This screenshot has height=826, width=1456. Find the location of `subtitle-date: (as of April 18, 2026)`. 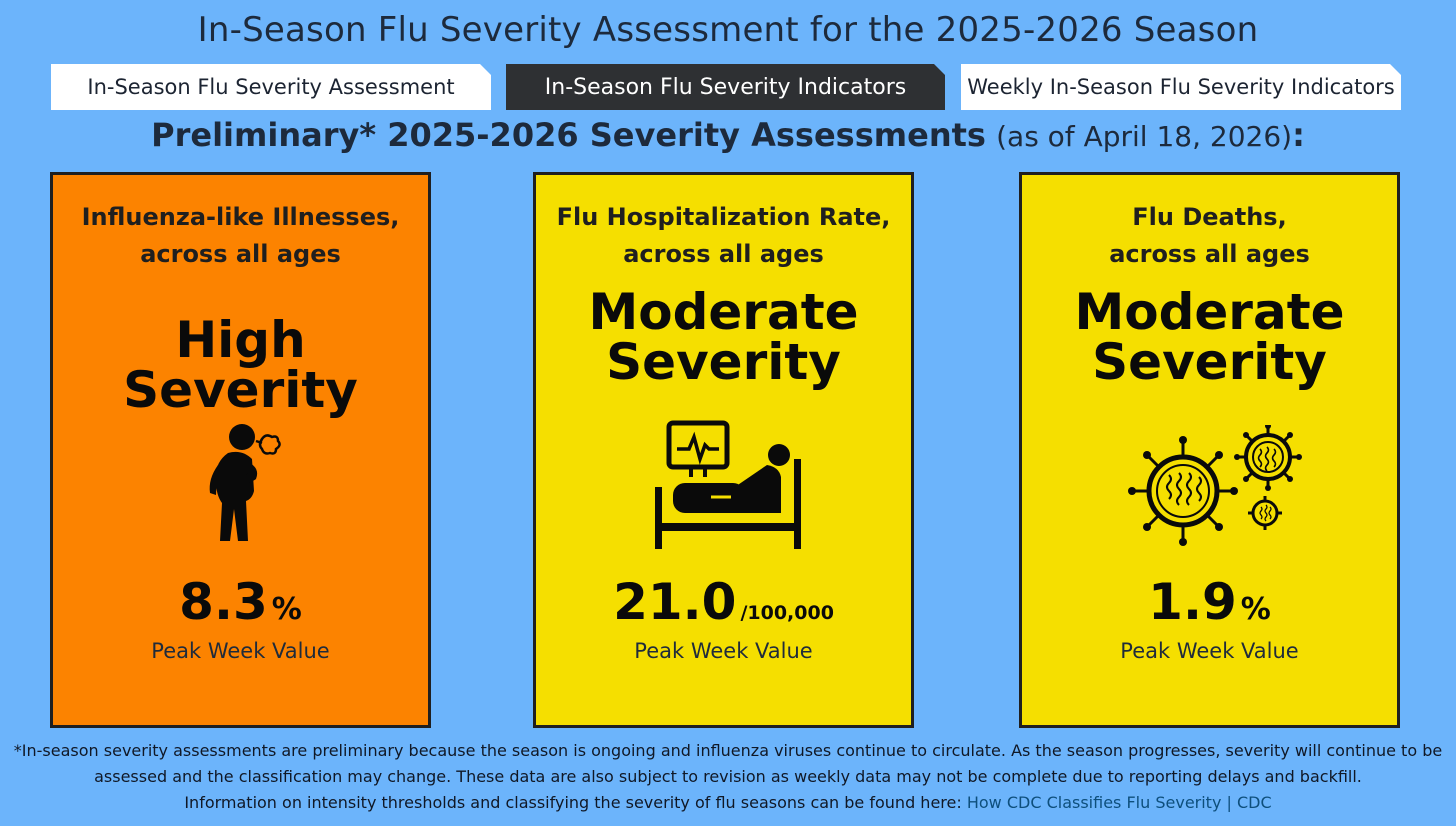

subtitle-date: (as of April 18, 2026) is located at coordinates (1144, 136).